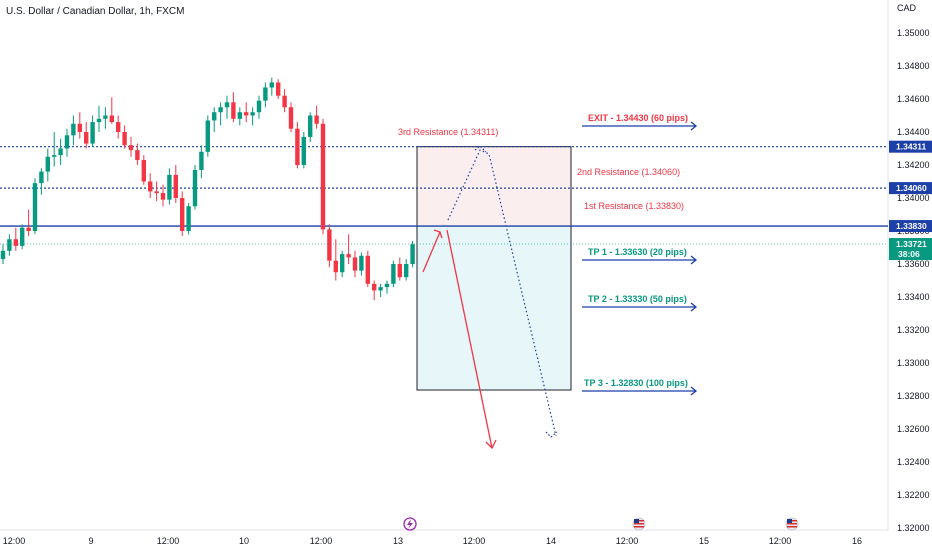  I want to click on x-tick-label: 15, so click(704, 541).